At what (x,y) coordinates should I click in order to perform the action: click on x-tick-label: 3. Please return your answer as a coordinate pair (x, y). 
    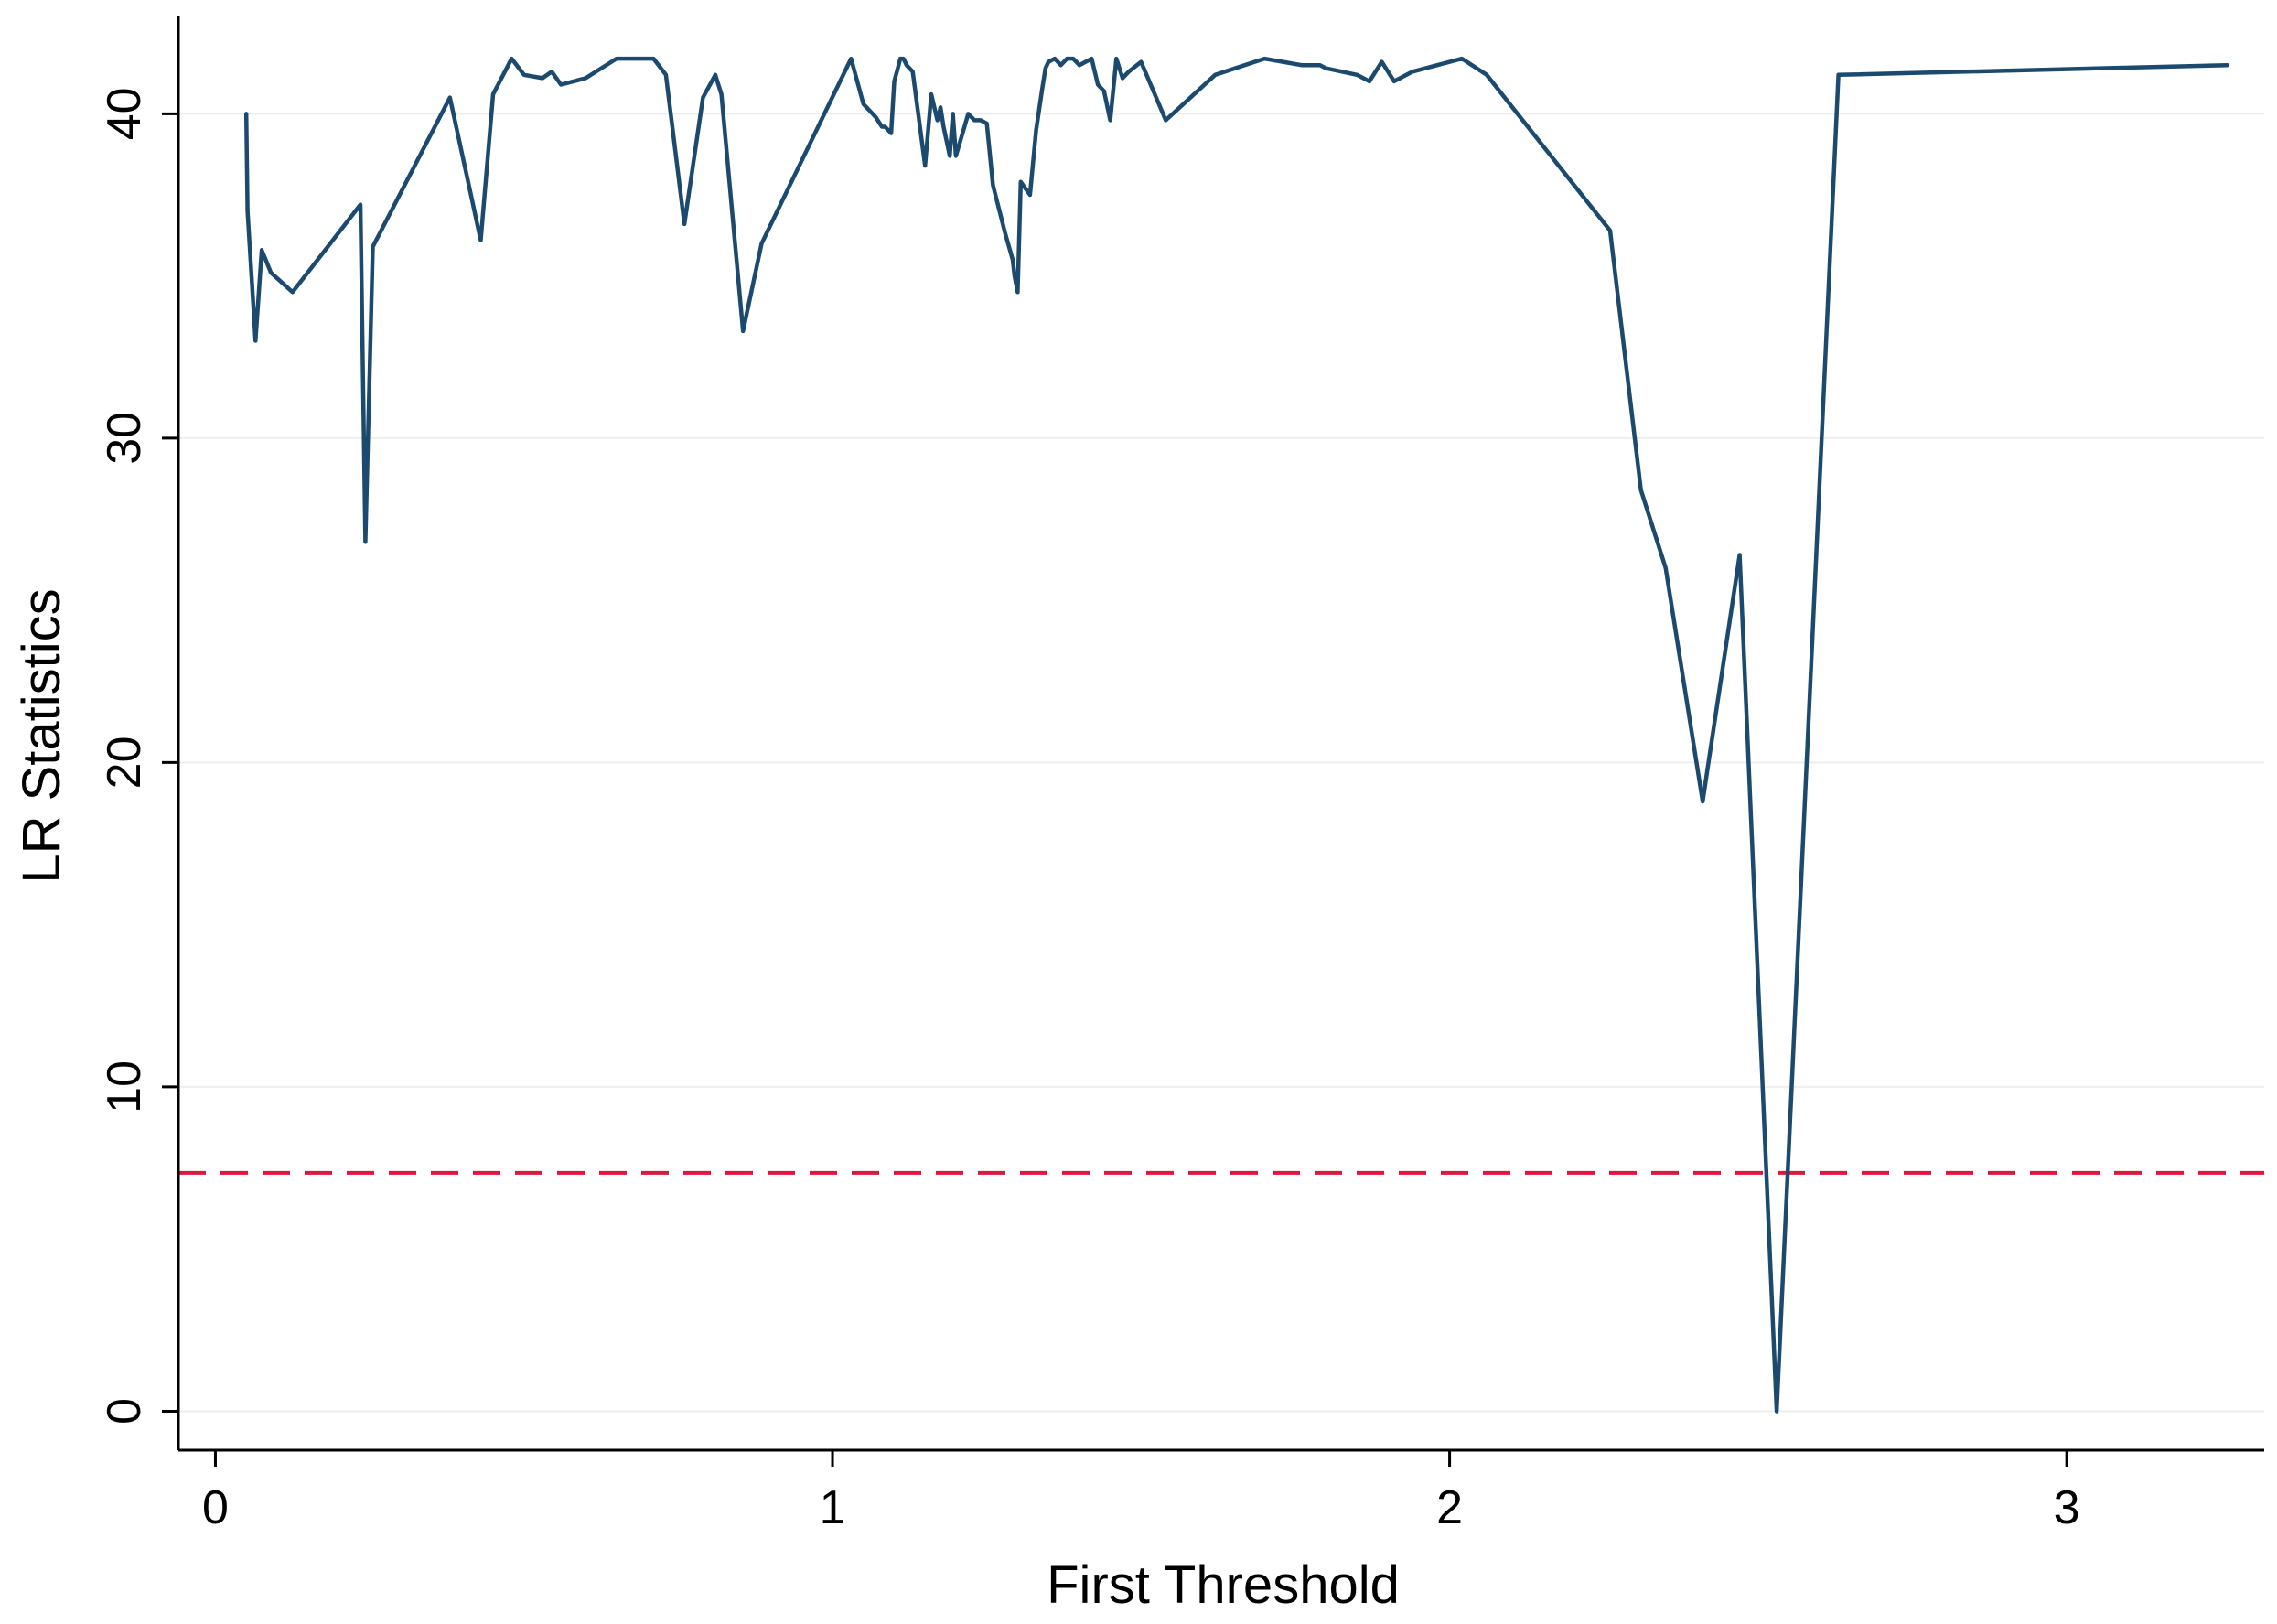
    Looking at the image, I should click on (2067, 1507).